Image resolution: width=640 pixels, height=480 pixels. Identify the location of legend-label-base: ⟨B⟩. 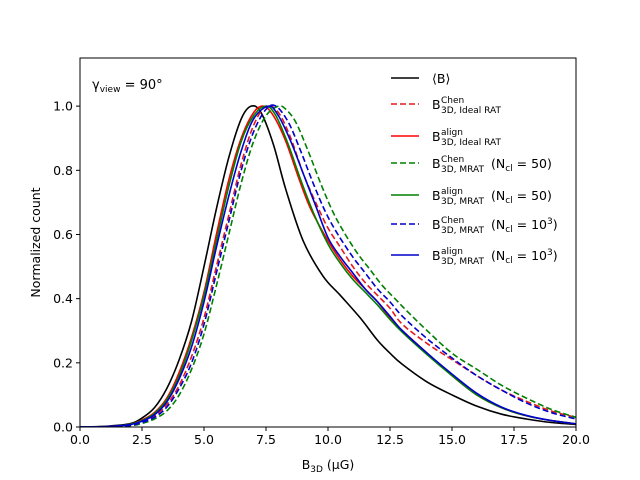
(441, 78).